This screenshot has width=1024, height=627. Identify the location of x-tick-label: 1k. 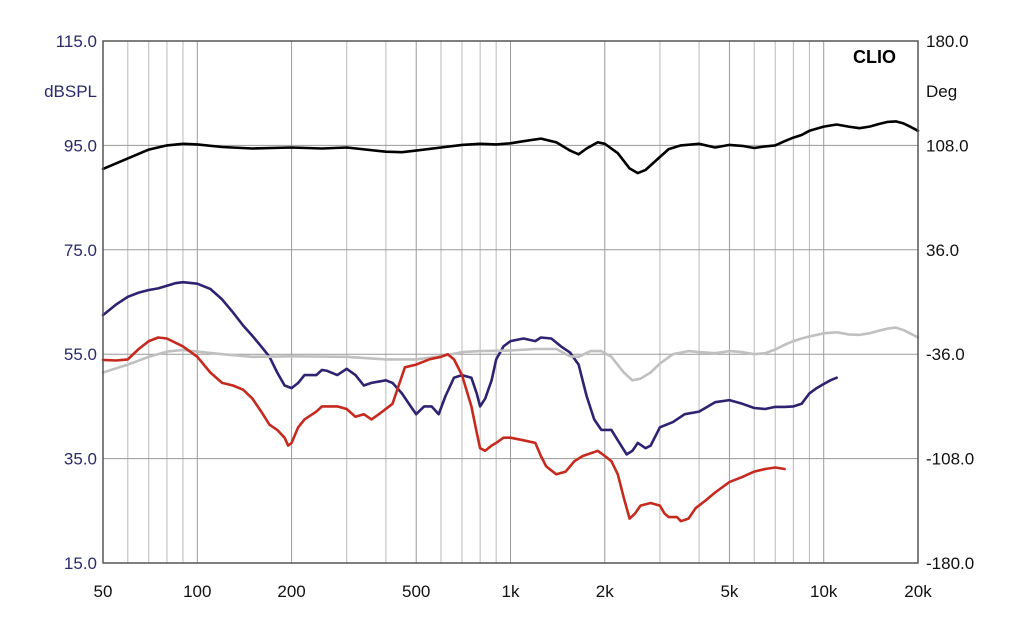
(511, 591).